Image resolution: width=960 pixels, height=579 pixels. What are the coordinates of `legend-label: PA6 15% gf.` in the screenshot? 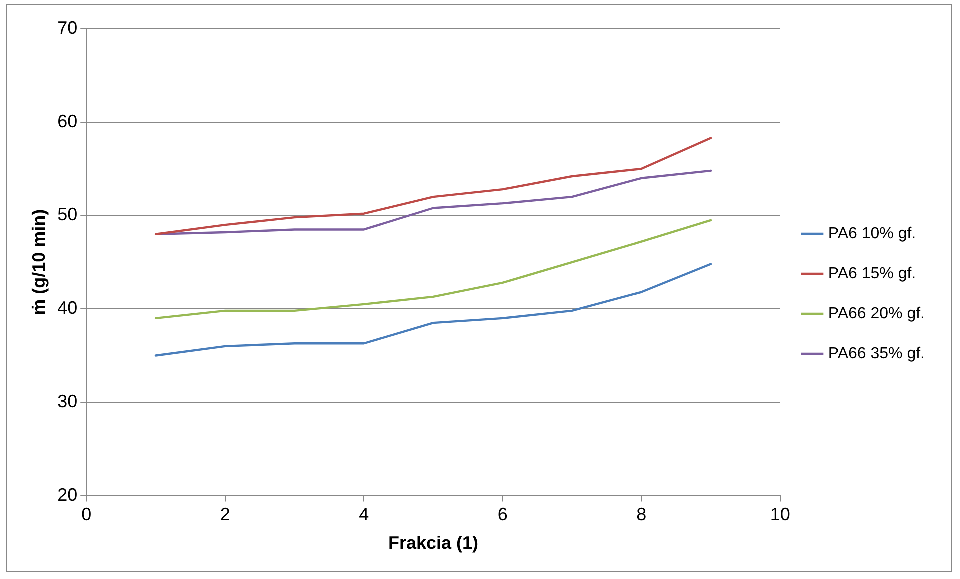 It's located at (872, 273).